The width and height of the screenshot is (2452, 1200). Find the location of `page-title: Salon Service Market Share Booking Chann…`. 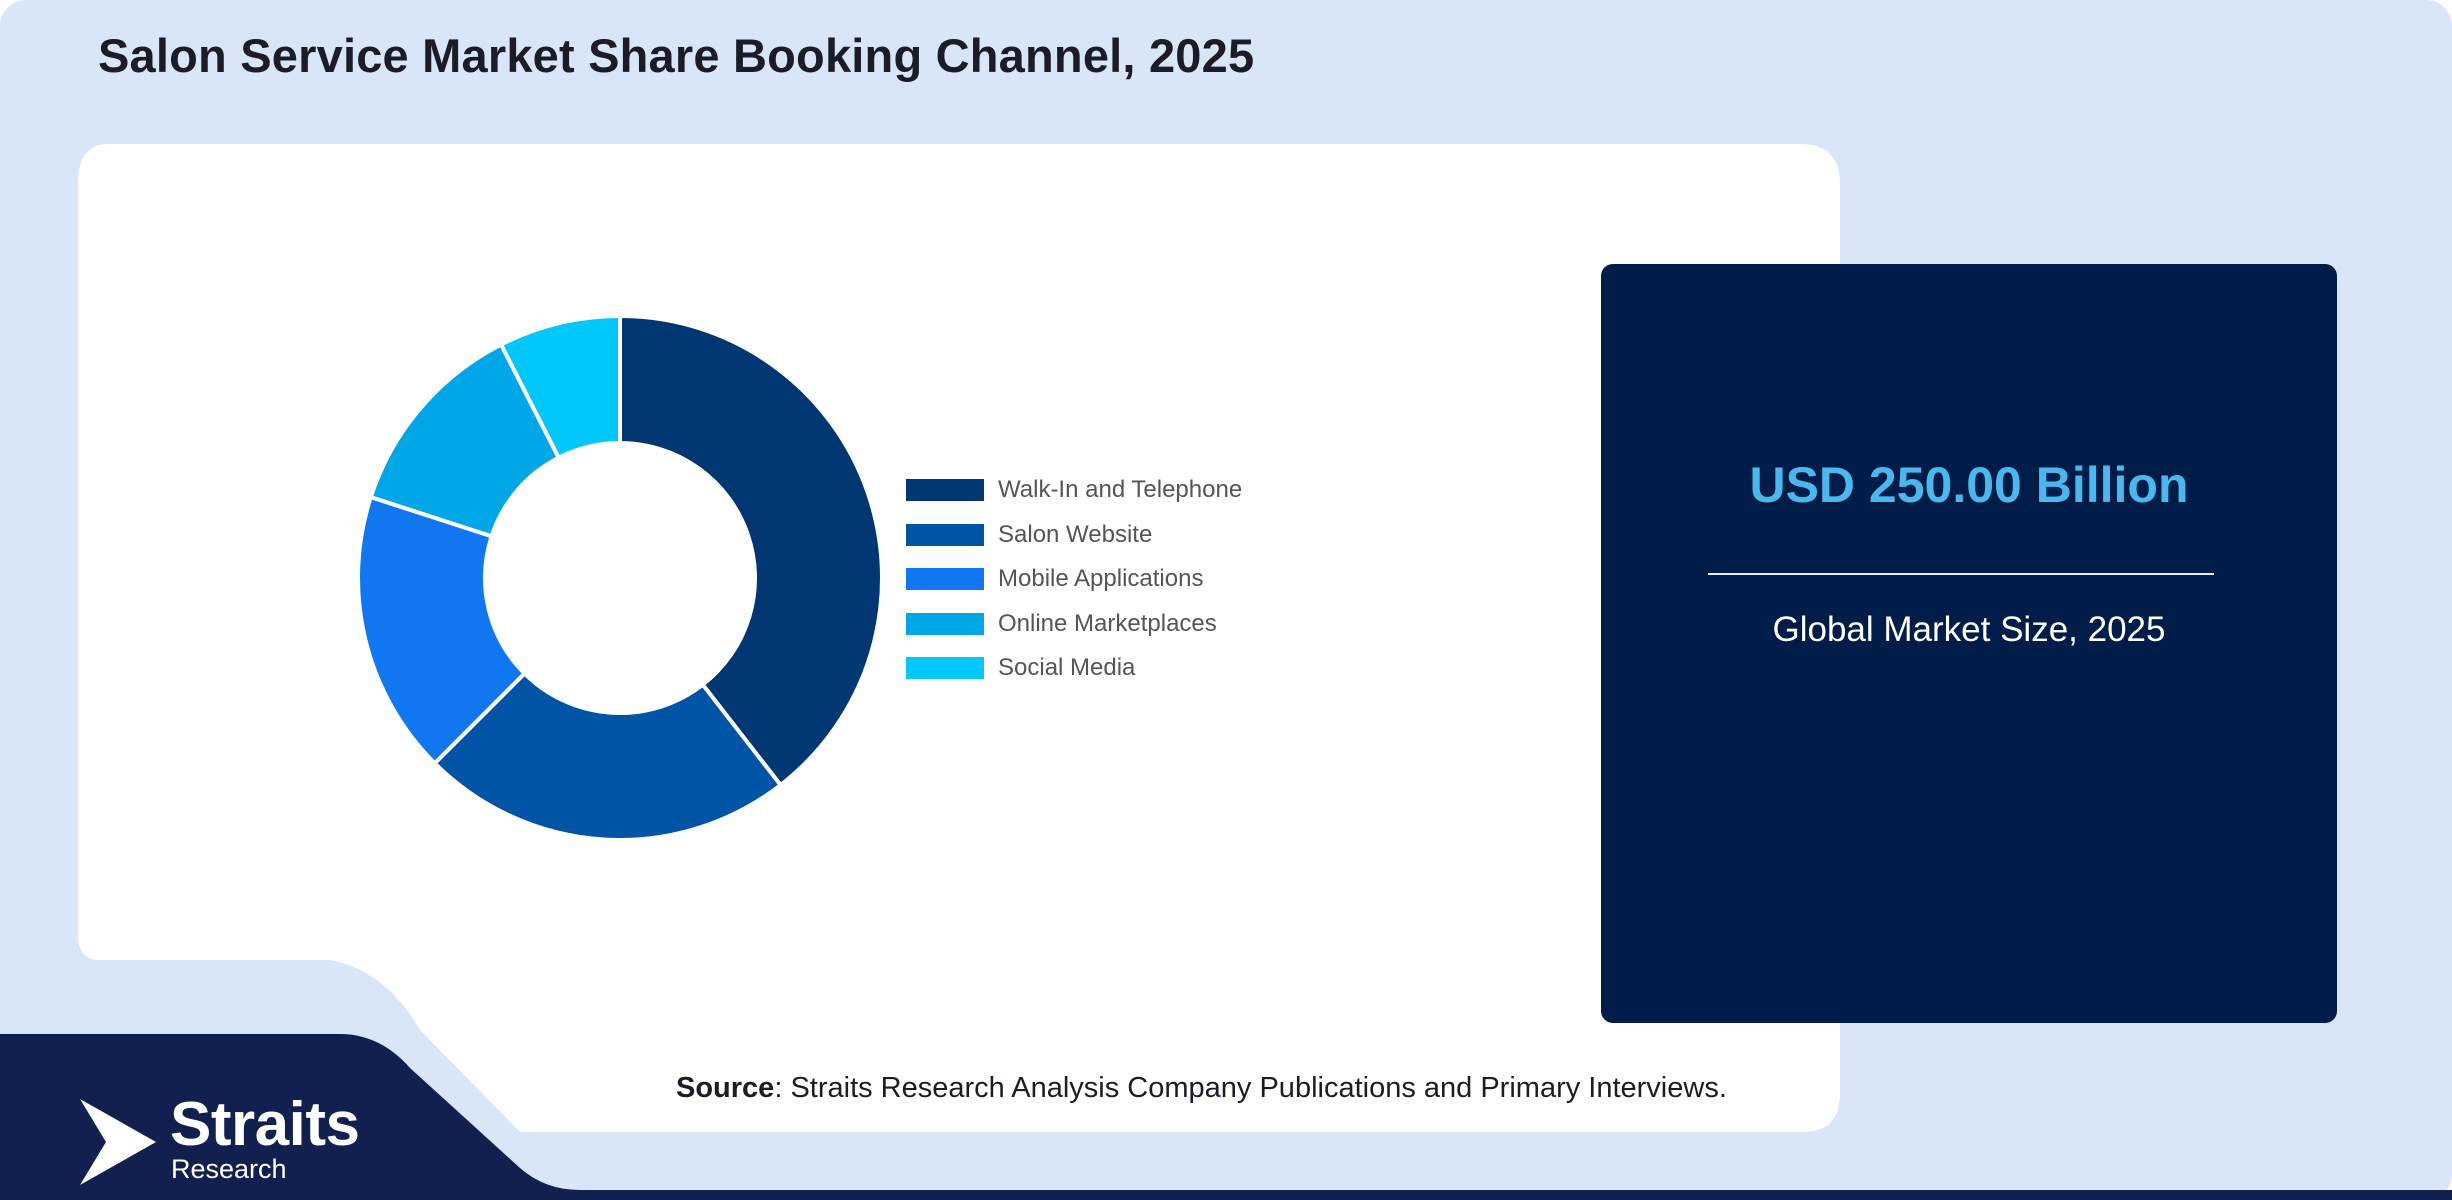

page-title: Salon Service Market Share Booking Chann… is located at coordinates (676, 55).